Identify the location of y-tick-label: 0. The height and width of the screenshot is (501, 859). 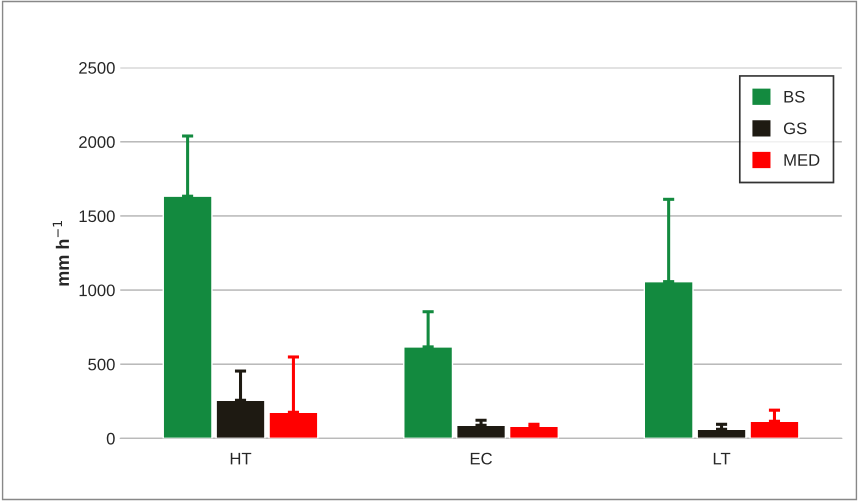
(110, 438).